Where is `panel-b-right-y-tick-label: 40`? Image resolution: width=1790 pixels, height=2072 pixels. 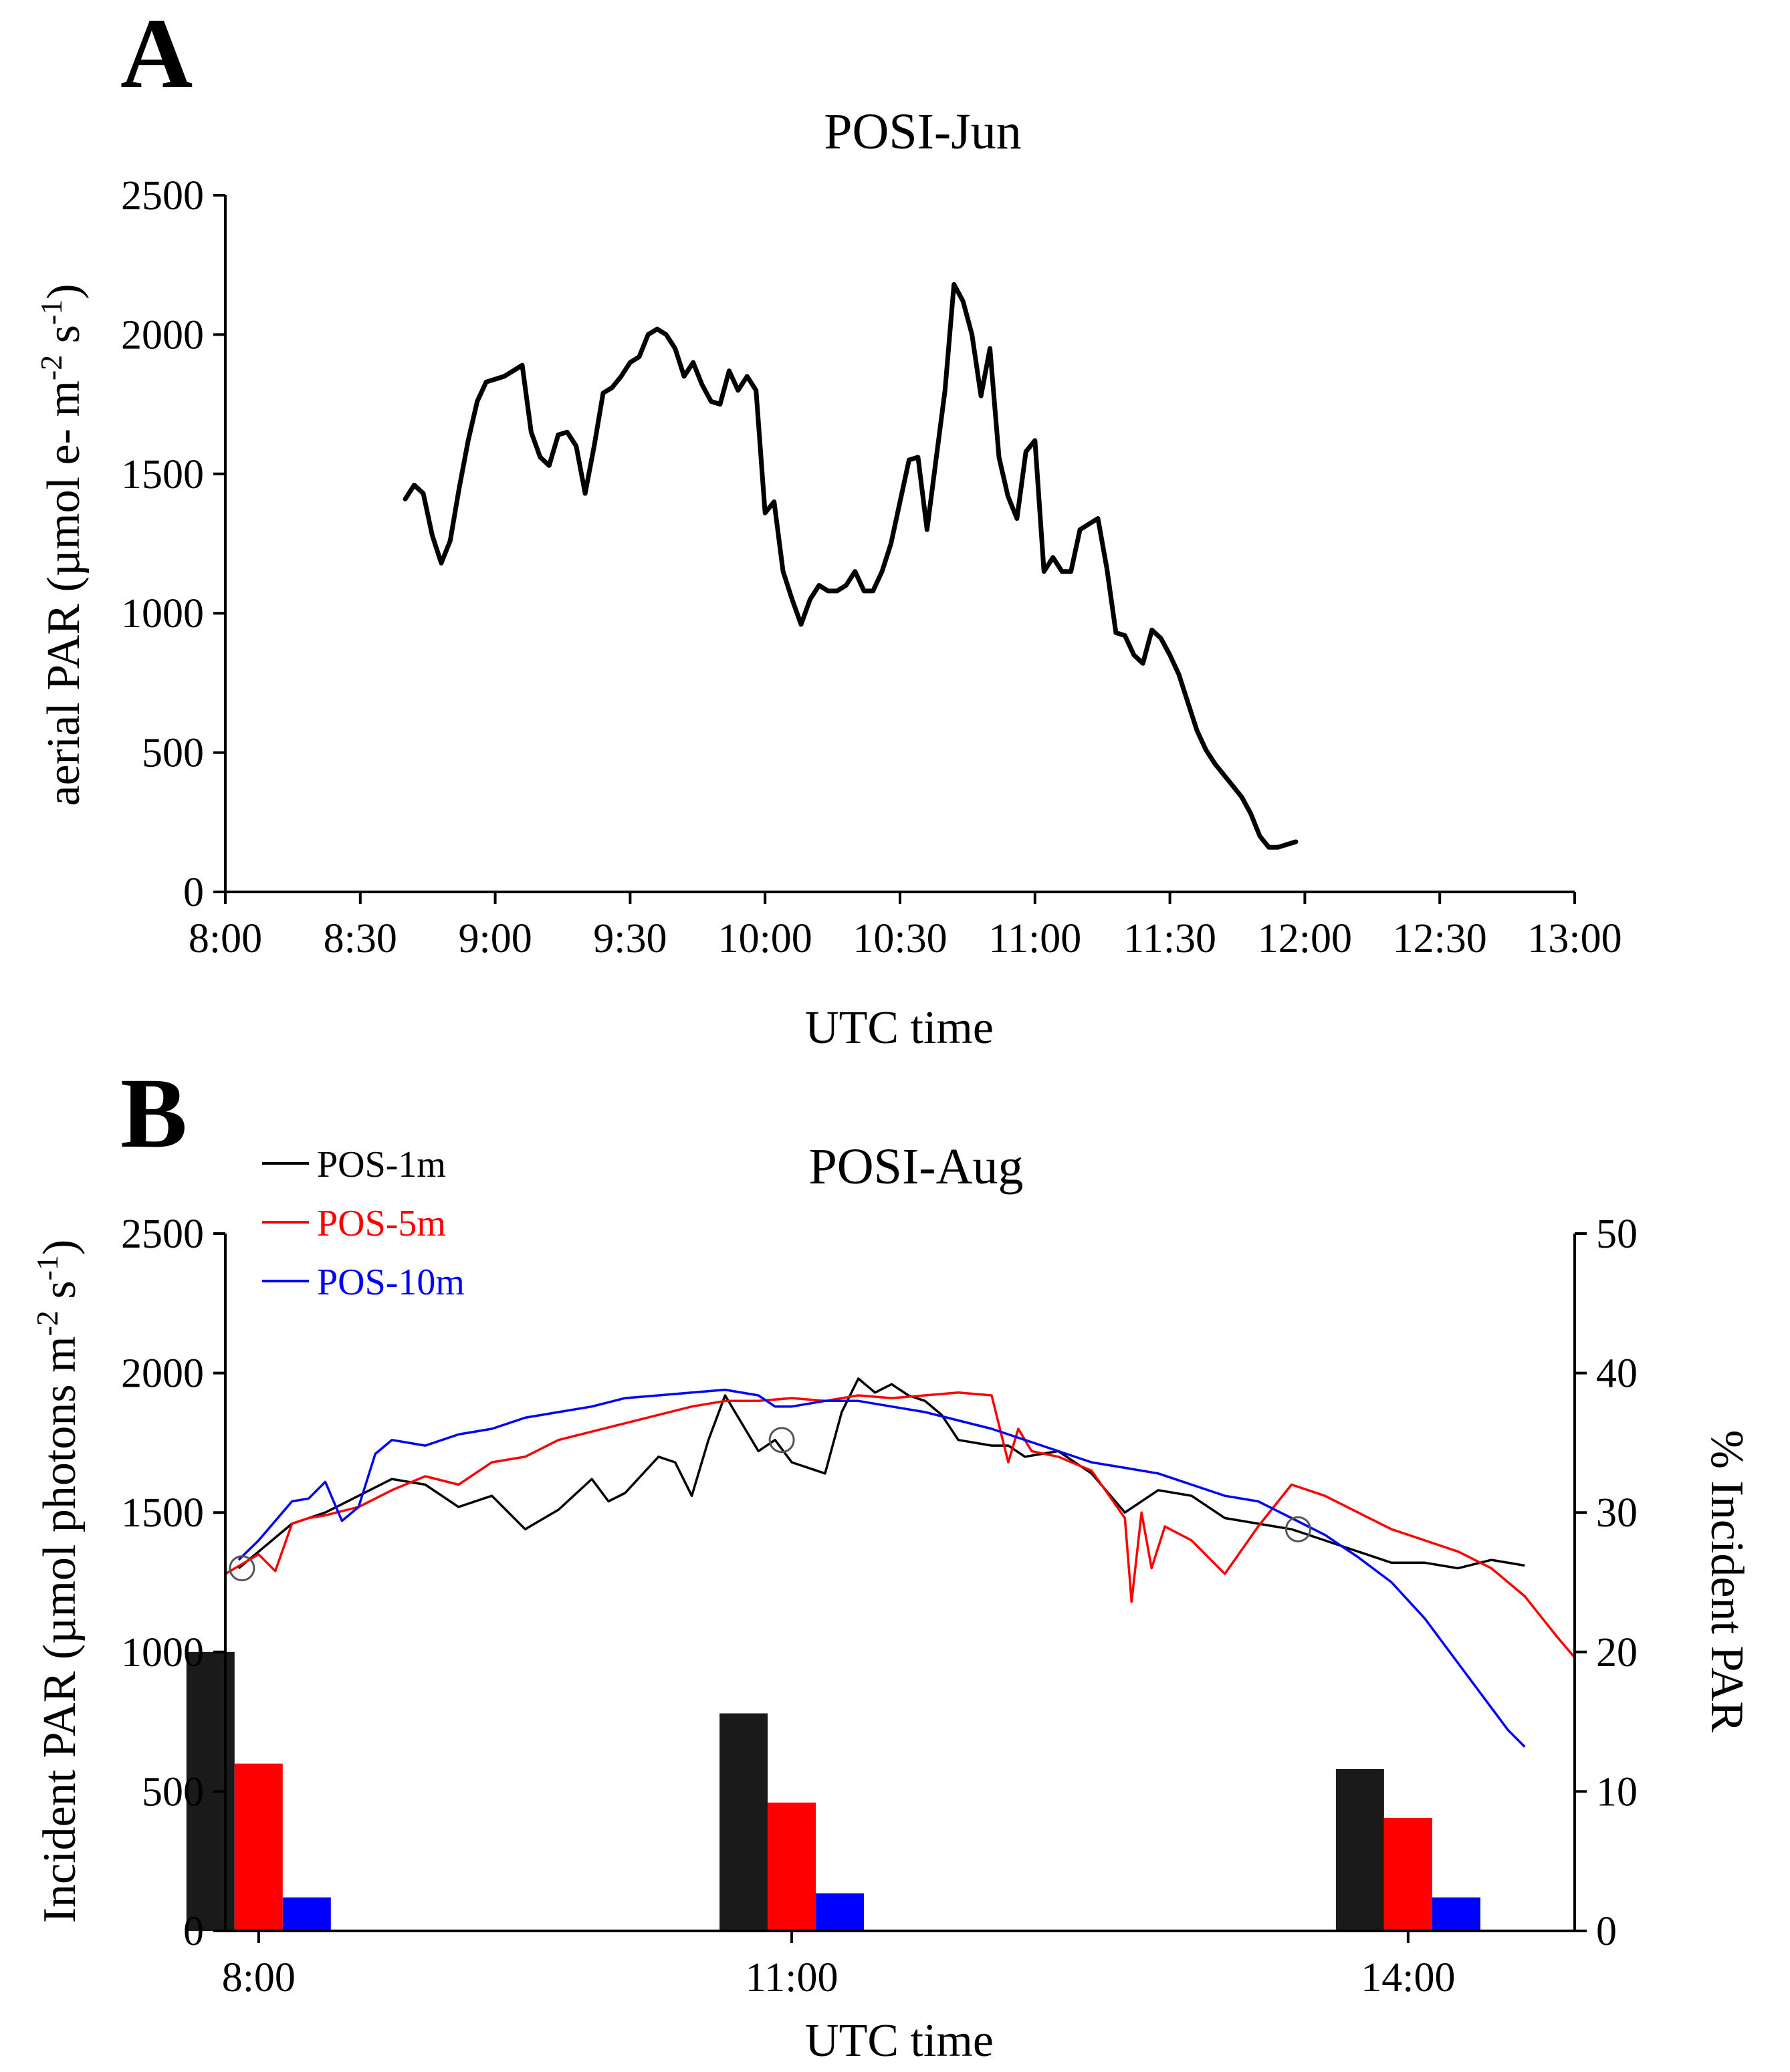
panel-b-right-y-tick-label: 40 is located at coordinates (1617, 1374).